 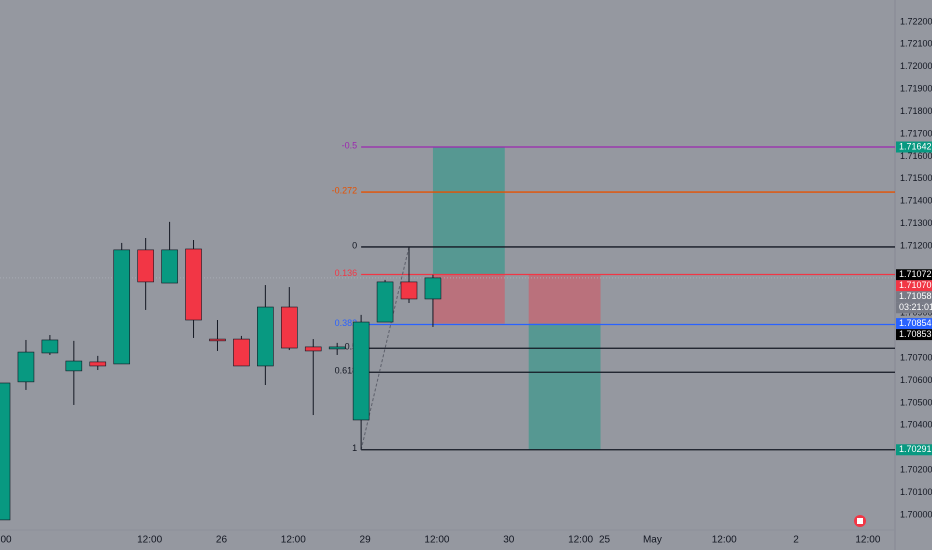 I want to click on y-tick-label: 1.71300, so click(x=916, y=223).